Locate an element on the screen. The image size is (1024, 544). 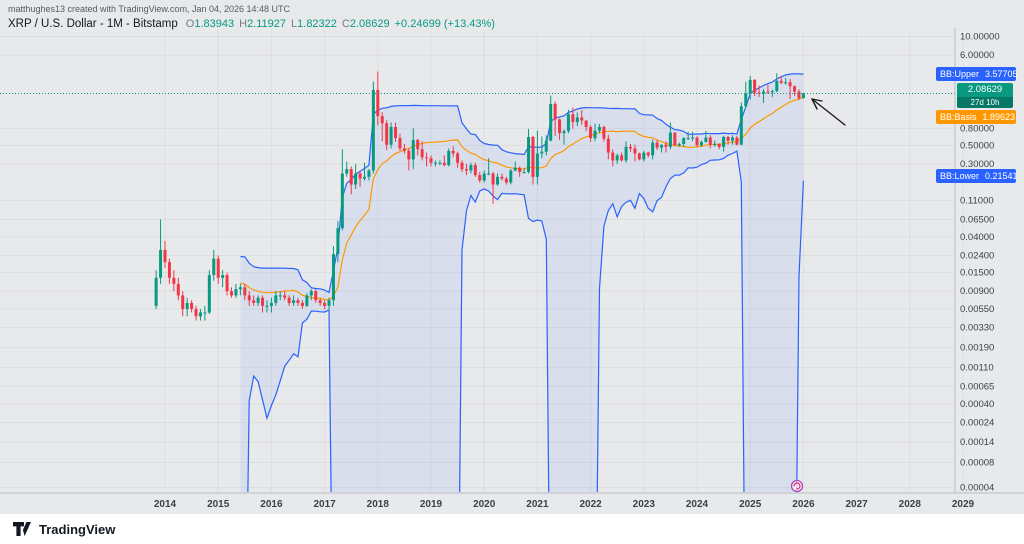
arrow-annotation is located at coordinates (828, 112).